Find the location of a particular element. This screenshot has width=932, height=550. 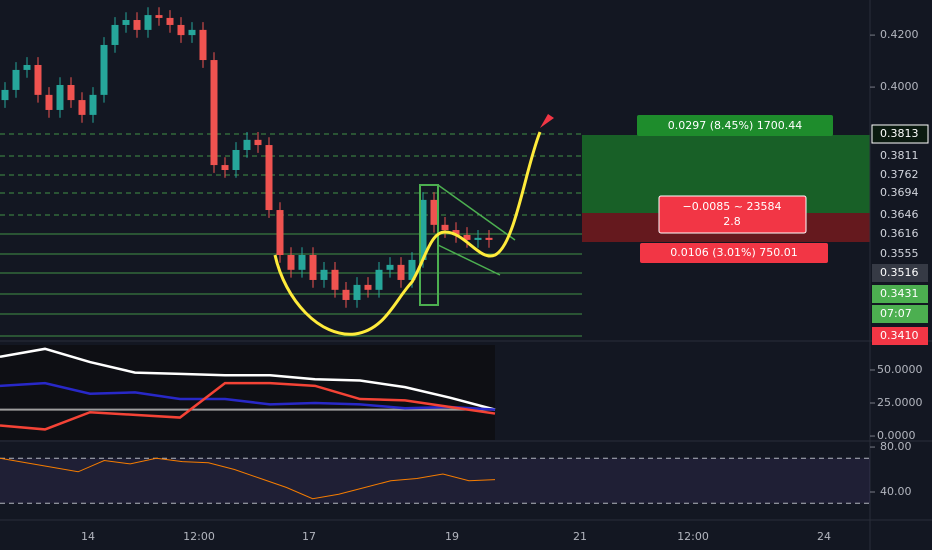

price-tag: 0.3555 is located at coordinates (899, 253).